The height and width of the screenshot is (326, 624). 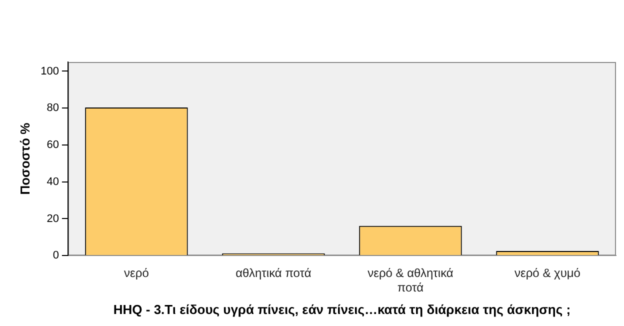 I want to click on x-tick-label: νερό & αθλητικά ποτά, so click(x=411, y=280).